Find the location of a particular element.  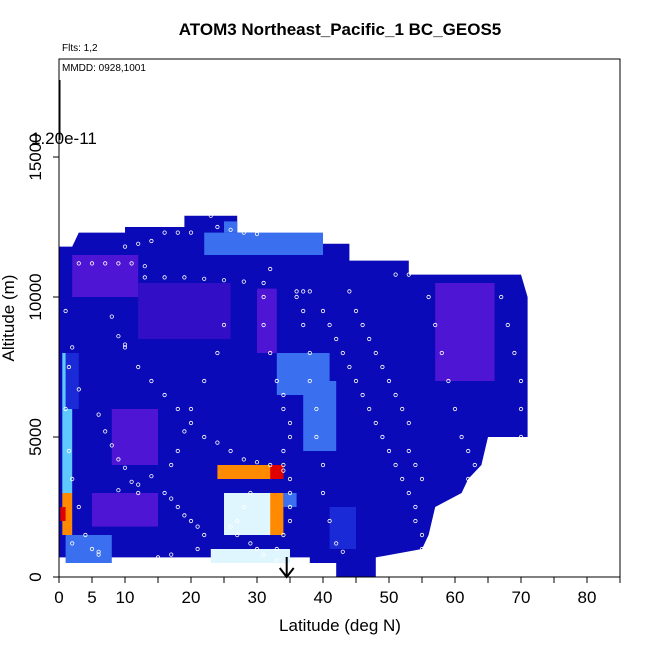

latitude-arrow is located at coordinates (286, 568).